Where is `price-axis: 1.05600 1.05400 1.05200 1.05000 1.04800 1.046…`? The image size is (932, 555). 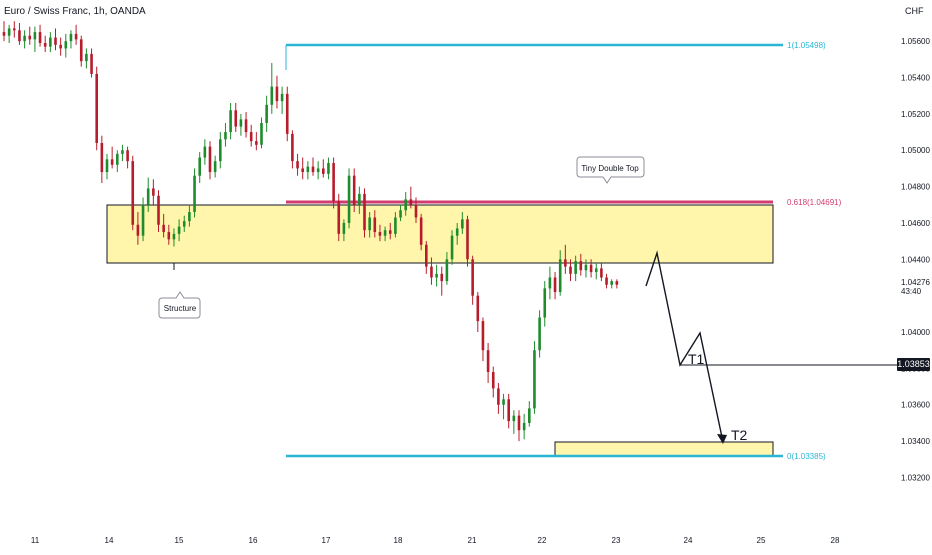 price-axis: 1.05600 1.05400 1.05200 1.05000 1.04800 1.046… is located at coordinates (915, 259).